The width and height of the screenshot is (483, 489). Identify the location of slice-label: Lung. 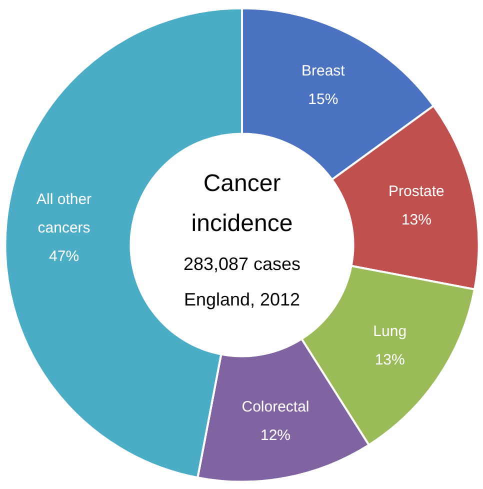
(390, 331).